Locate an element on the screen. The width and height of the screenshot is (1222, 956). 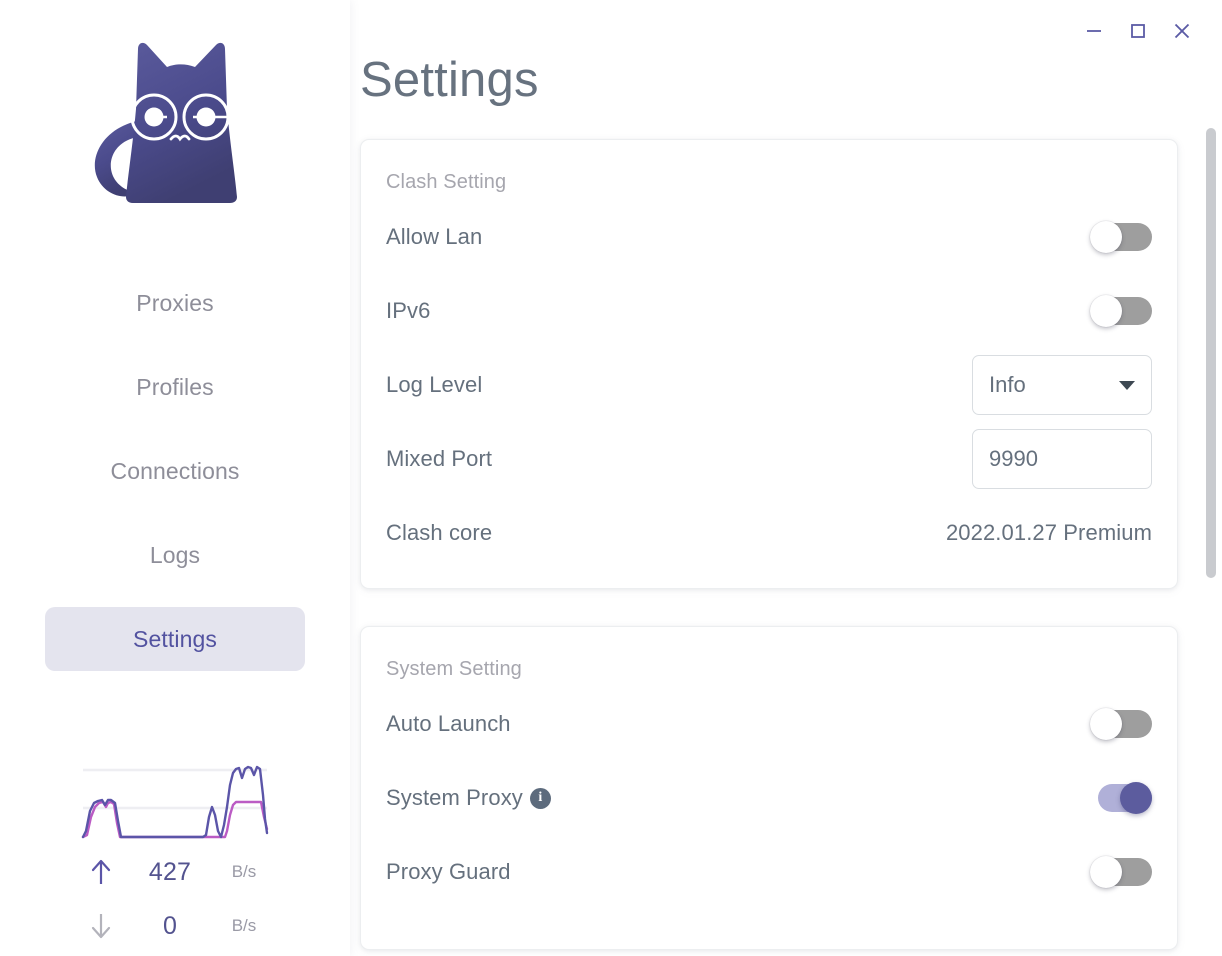
download-value: 0 is located at coordinates (170, 925).